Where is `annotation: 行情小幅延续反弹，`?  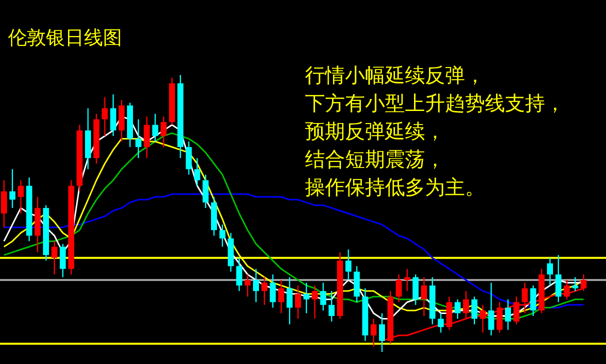
annotation: 行情小幅延续反弹， is located at coordinates (395, 75).